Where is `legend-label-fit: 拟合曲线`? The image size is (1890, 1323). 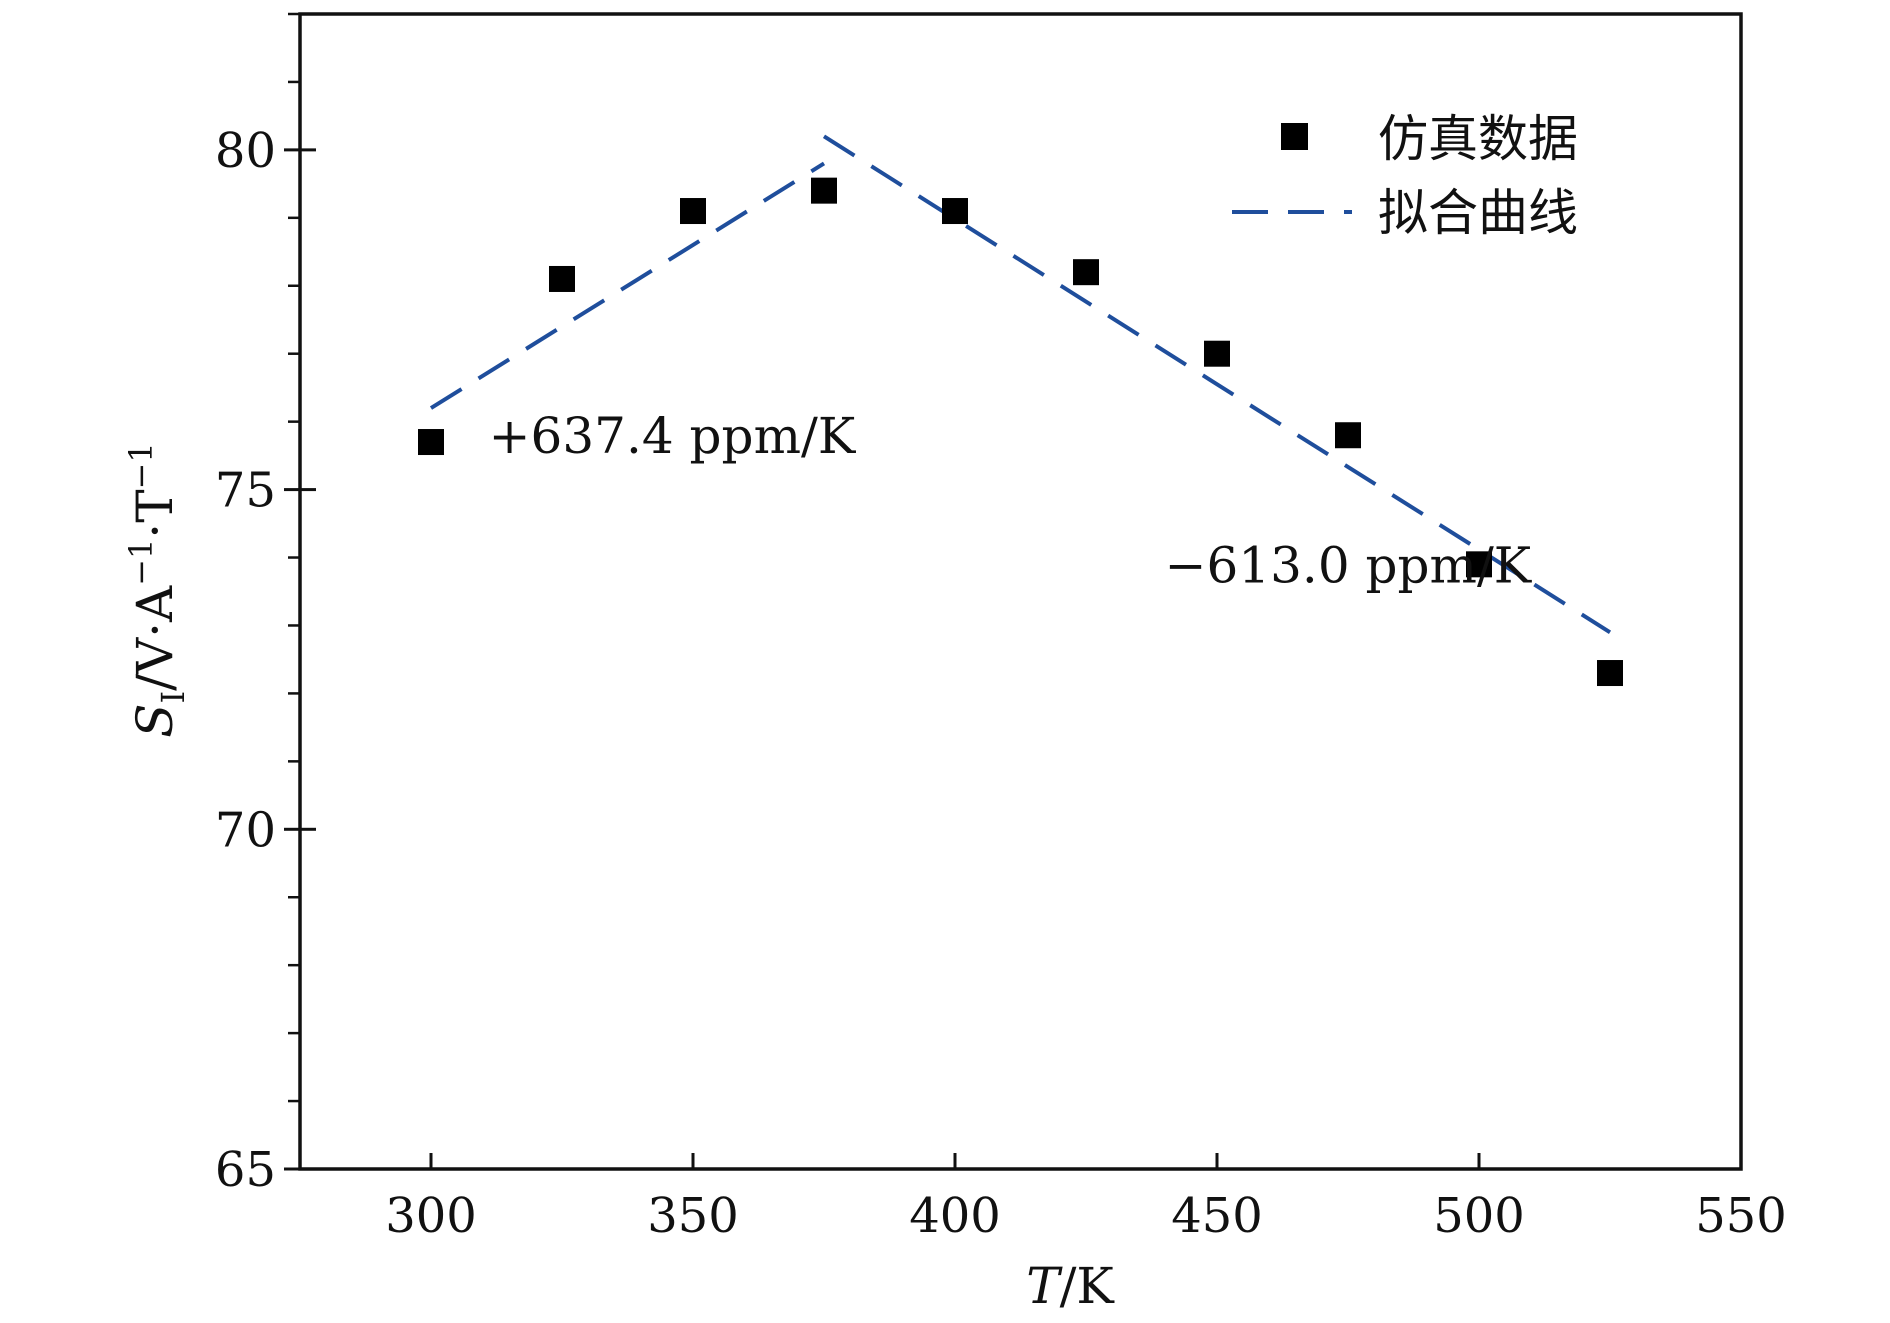
legend-label-fit: 拟合曲线 is located at coordinates (1478, 213).